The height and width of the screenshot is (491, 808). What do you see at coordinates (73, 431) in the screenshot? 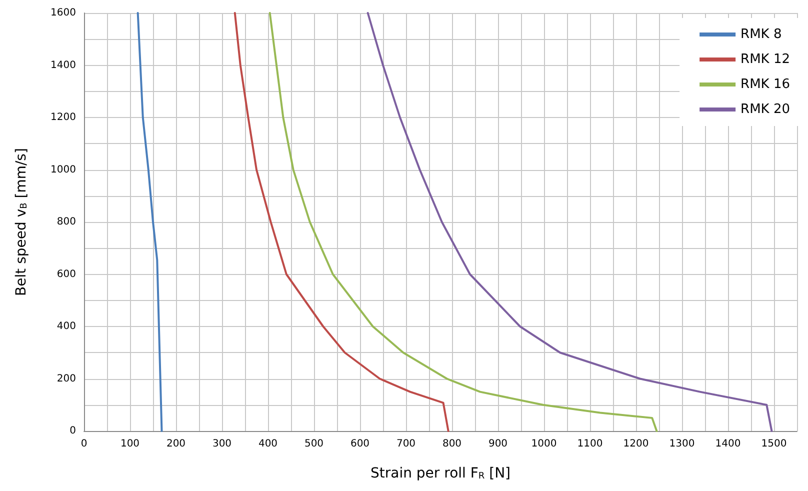
I see `y-tick-label: 0` at bounding box center [73, 431].